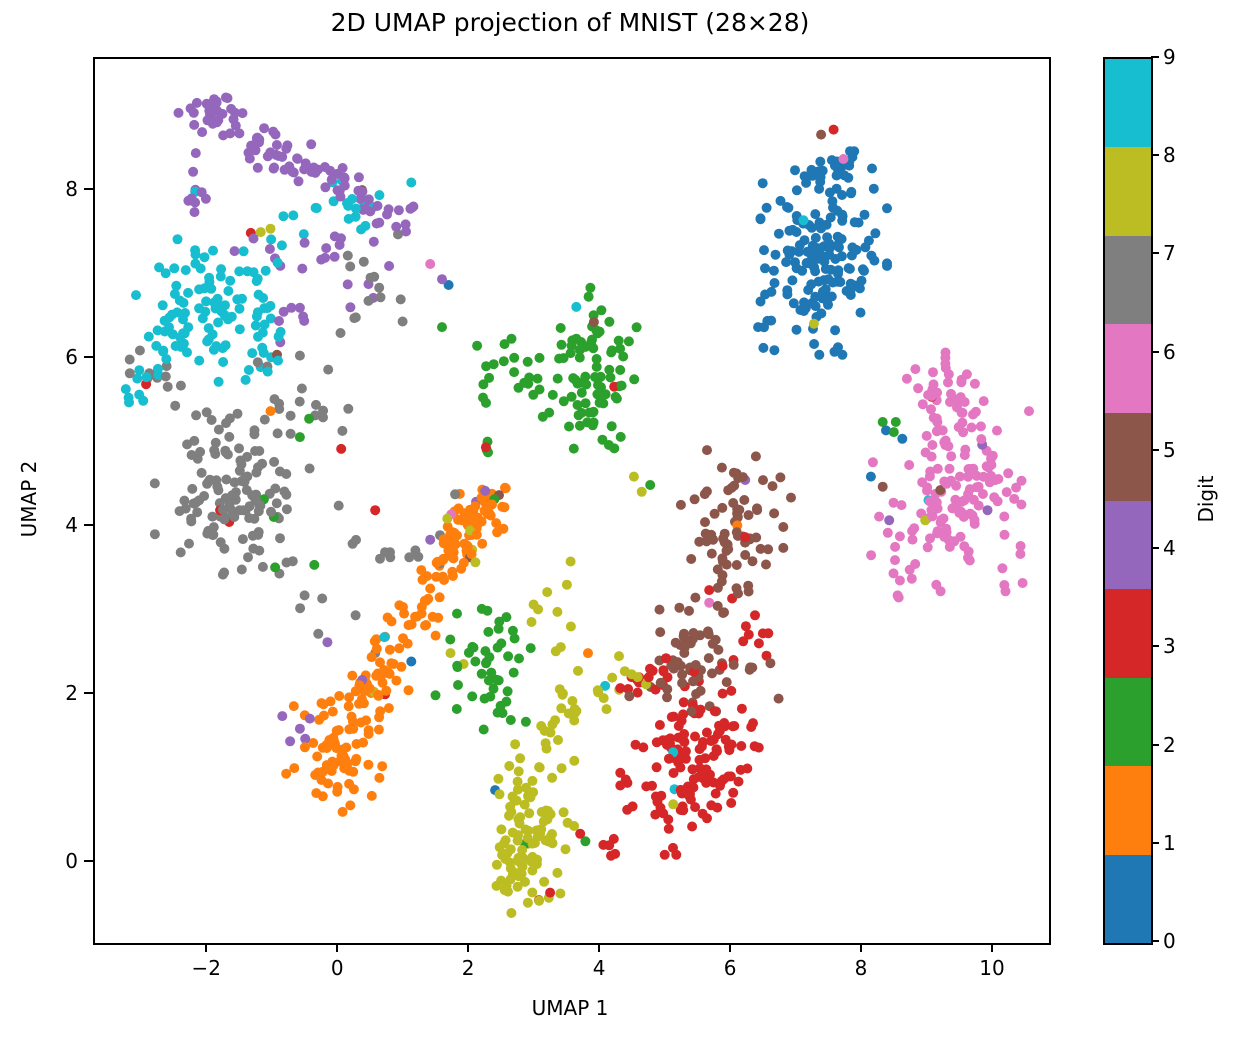 Image resolution: width=1239 pixels, height=1046 pixels. What do you see at coordinates (1169, 449) in the screenshot?
I see `colorbar-tick-label: 5` at bounding box center [1169, 449].